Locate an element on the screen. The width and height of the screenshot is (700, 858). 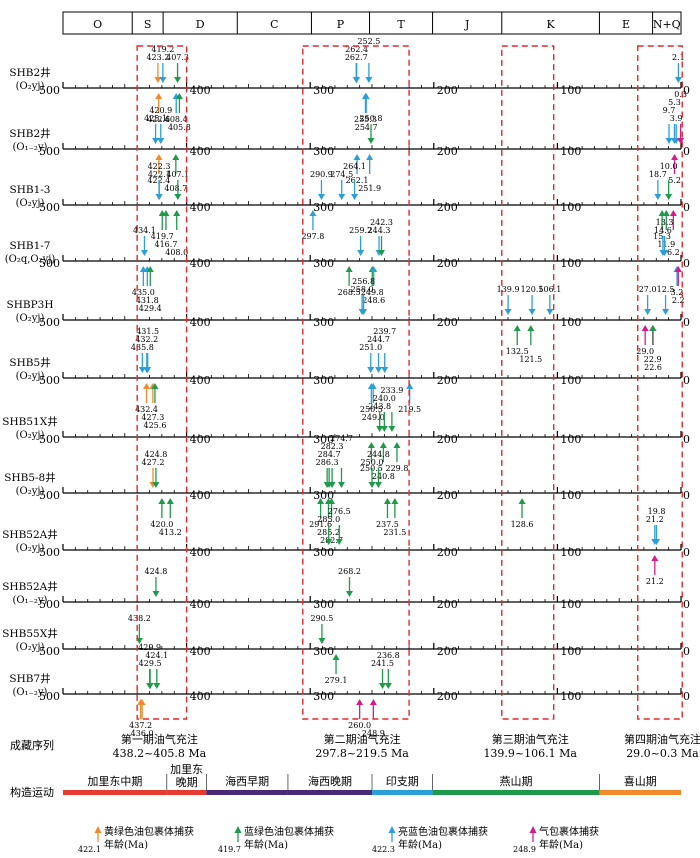
marker-age-label: 413.2 is located at coordinates (170, 532).